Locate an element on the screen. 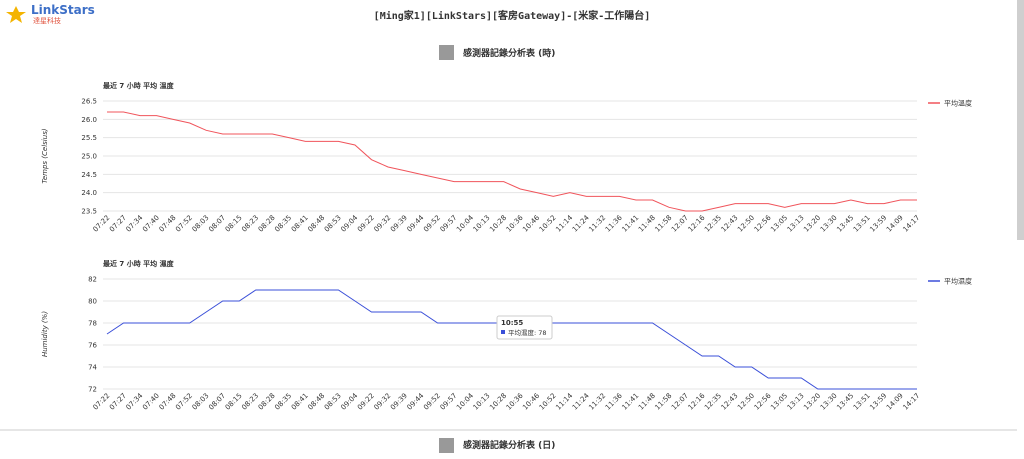 The image size is (1024, 459). legend-label: 平均濕度 is located at coordinates (958, 281).